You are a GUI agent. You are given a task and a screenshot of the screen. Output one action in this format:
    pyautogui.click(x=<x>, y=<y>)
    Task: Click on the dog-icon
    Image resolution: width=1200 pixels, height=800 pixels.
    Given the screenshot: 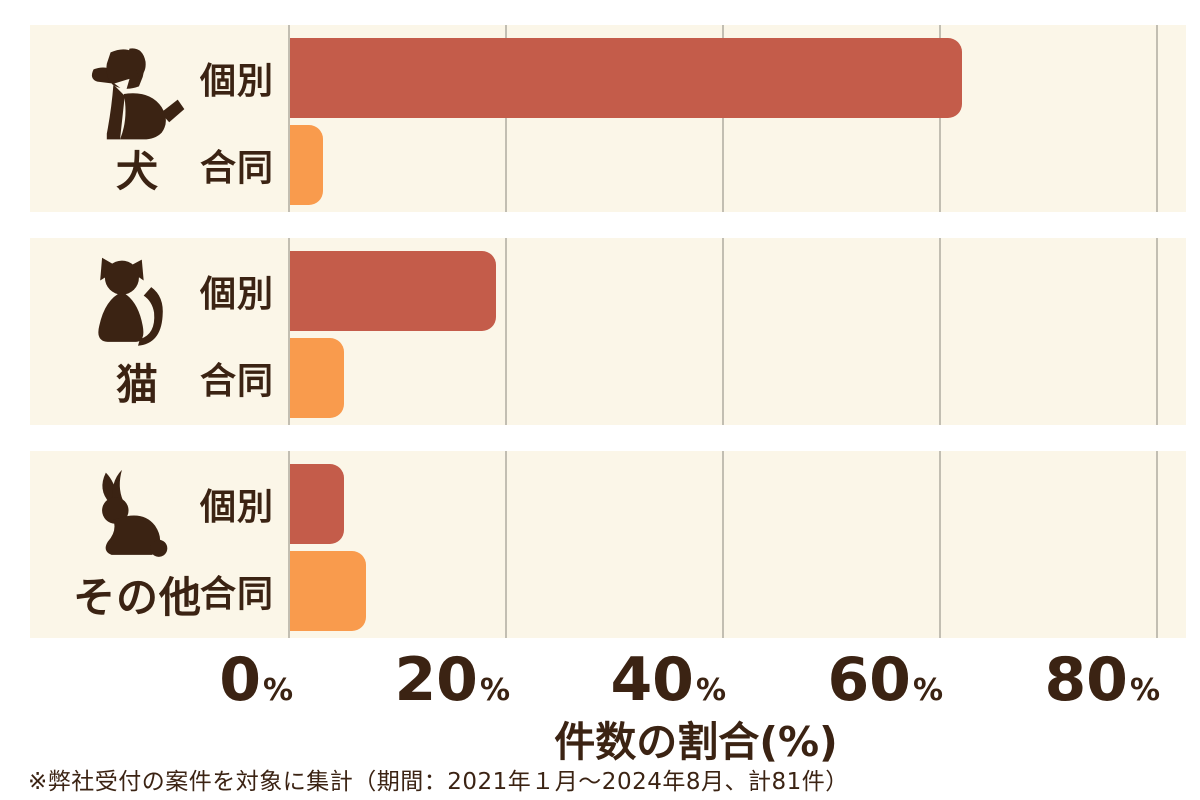 What is the action you would take?
    pyautogui.click(x=137, y=94)
    